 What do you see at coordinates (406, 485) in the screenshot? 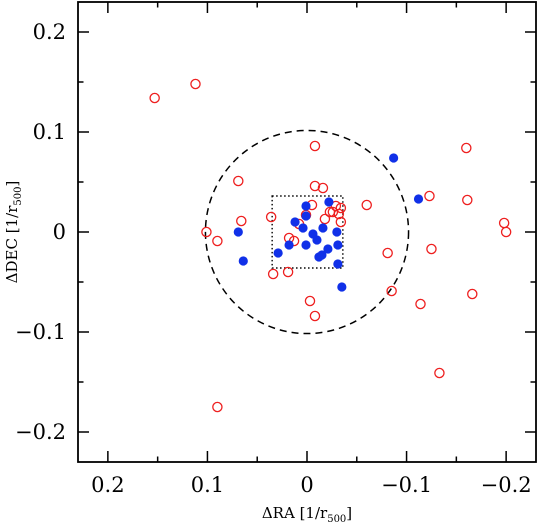
I see `x-tick-label: −0.1` at bounding box center [406, 485].